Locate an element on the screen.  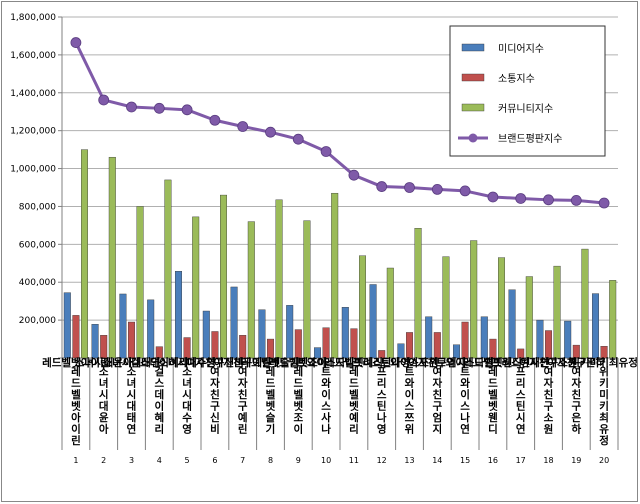
rank-label: 12 is located at coordinates (382, 460).